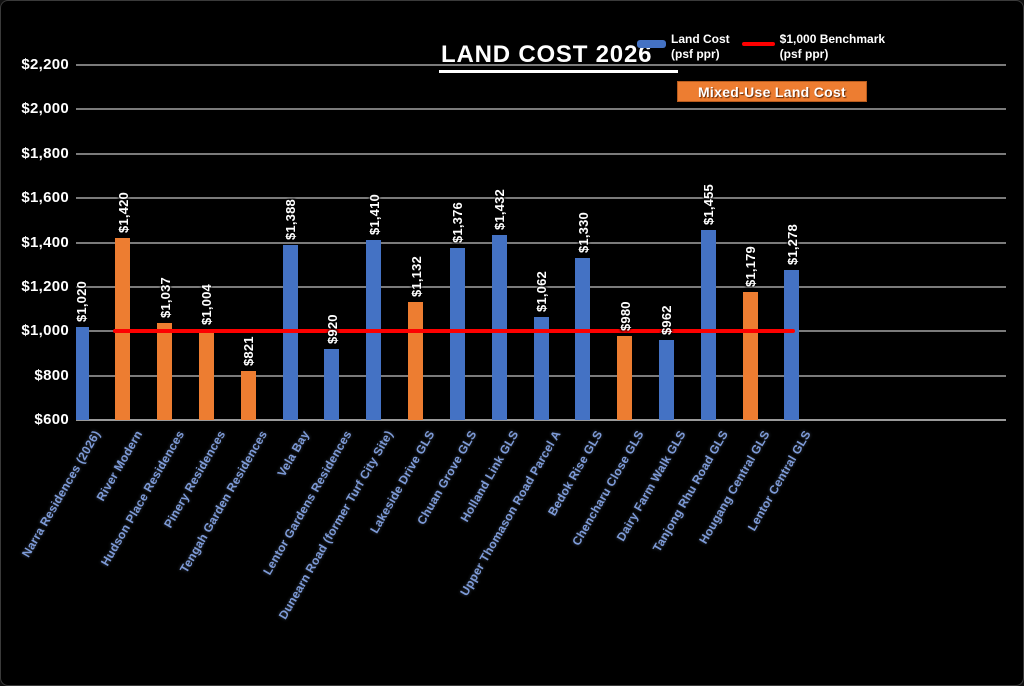  Describe the element at coordinates (832, 39) in the screenshot. I see `legend-benchmark-label: $1,000 Benchmark` at that location.